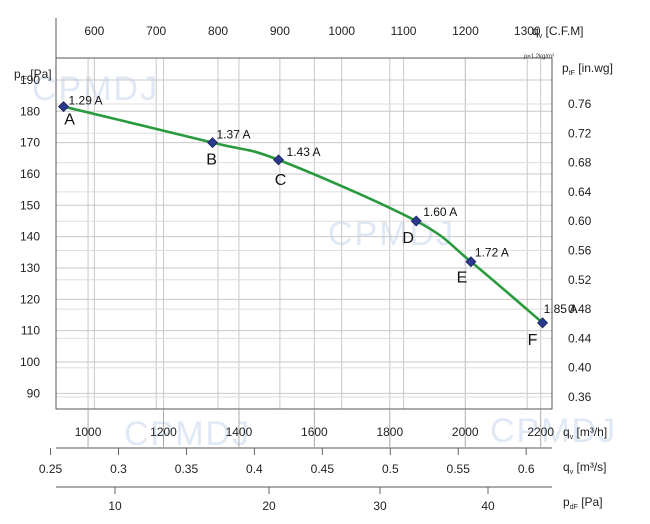 This screenshot has height=524, width=650. I want to click on y-tick-180: 180, so click(30, 111).